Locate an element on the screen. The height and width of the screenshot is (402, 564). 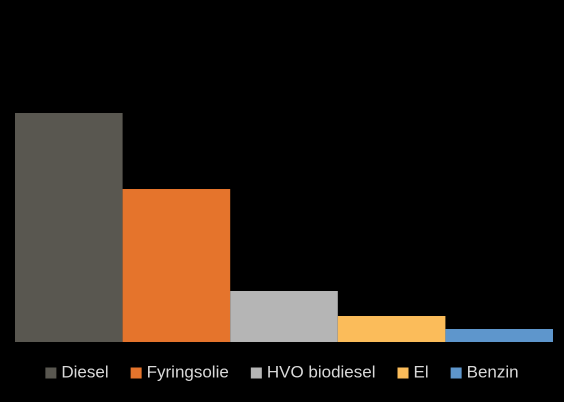
legend-label: Benzin is located at coordinates (493, 371).